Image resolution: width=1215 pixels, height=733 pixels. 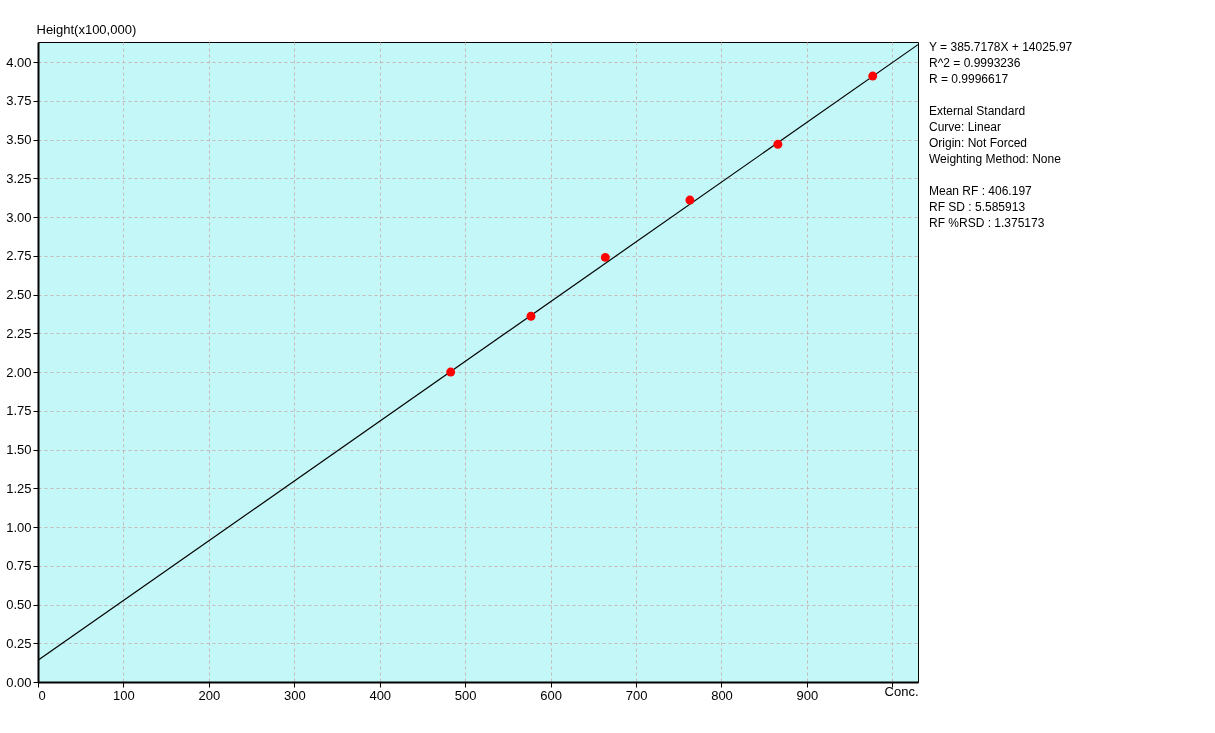 I want to click on text: Y = 385.7178X + 14025.97 R^2 = 0.9993236 R = 0.9996617, so click(x=1001, y=63).